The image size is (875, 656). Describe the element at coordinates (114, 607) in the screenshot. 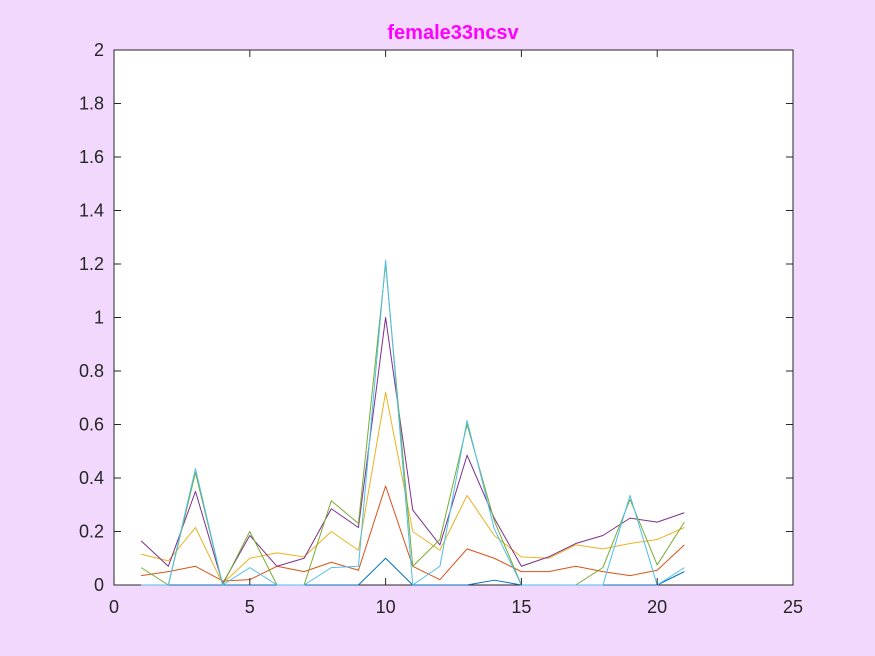

I see `x-tick-label: 0` at that location.